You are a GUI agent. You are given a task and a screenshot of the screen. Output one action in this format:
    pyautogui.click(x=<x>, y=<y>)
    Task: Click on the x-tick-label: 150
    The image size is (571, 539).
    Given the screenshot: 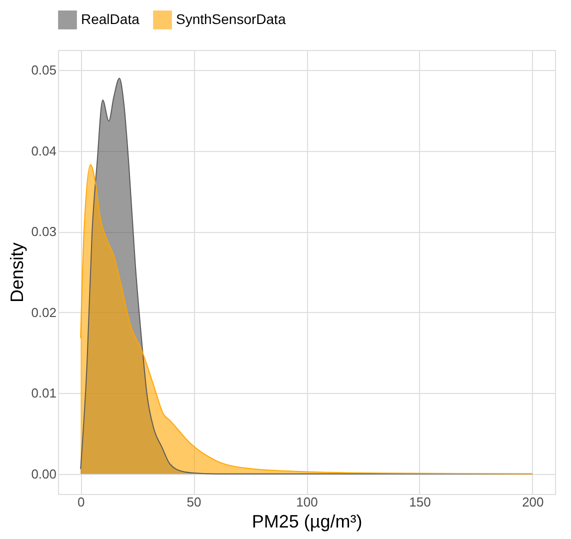 What is the action you would take?
    pyautogui.click(x=420, y=502)
    